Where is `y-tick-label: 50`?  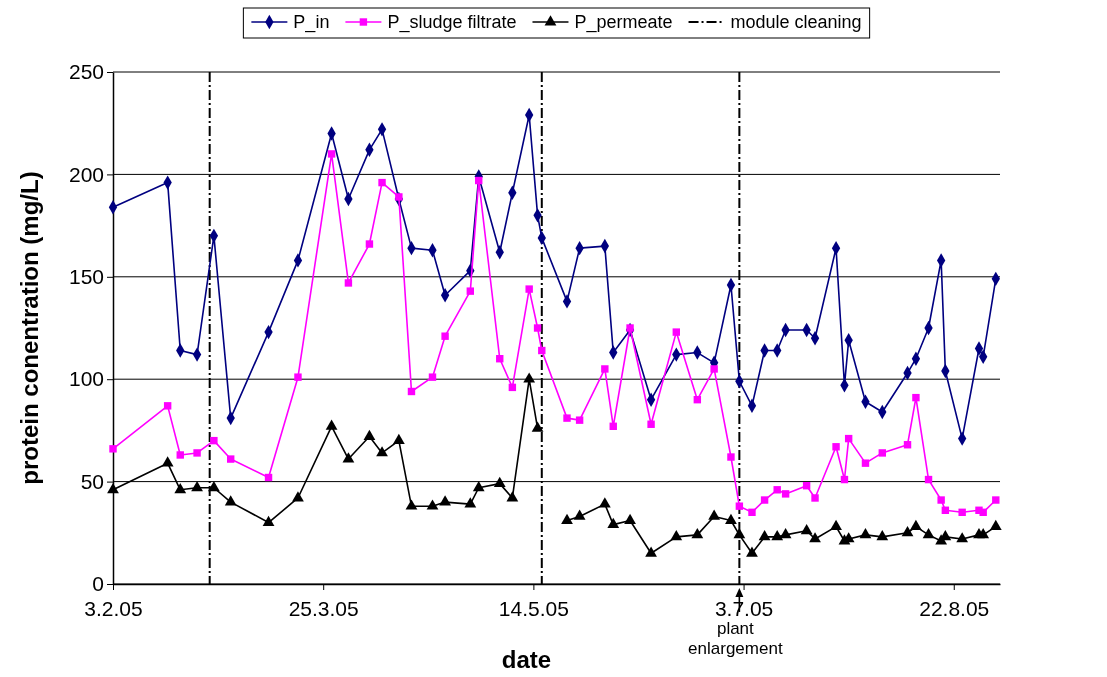
y-tick-label: 50 is located at coordinates (92, 481).